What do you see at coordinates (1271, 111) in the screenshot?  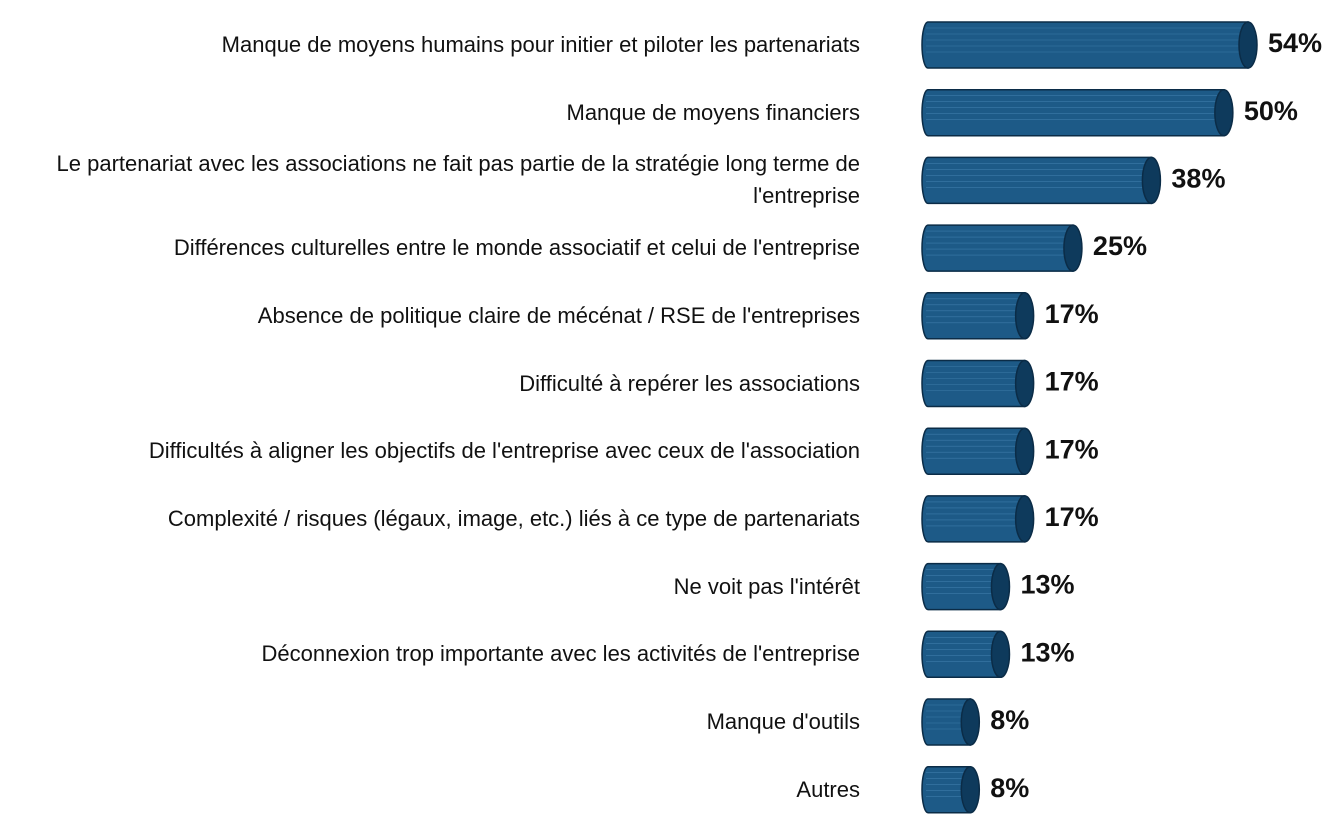 I see `value-label: 50%` at bounding box center [1271, 111].